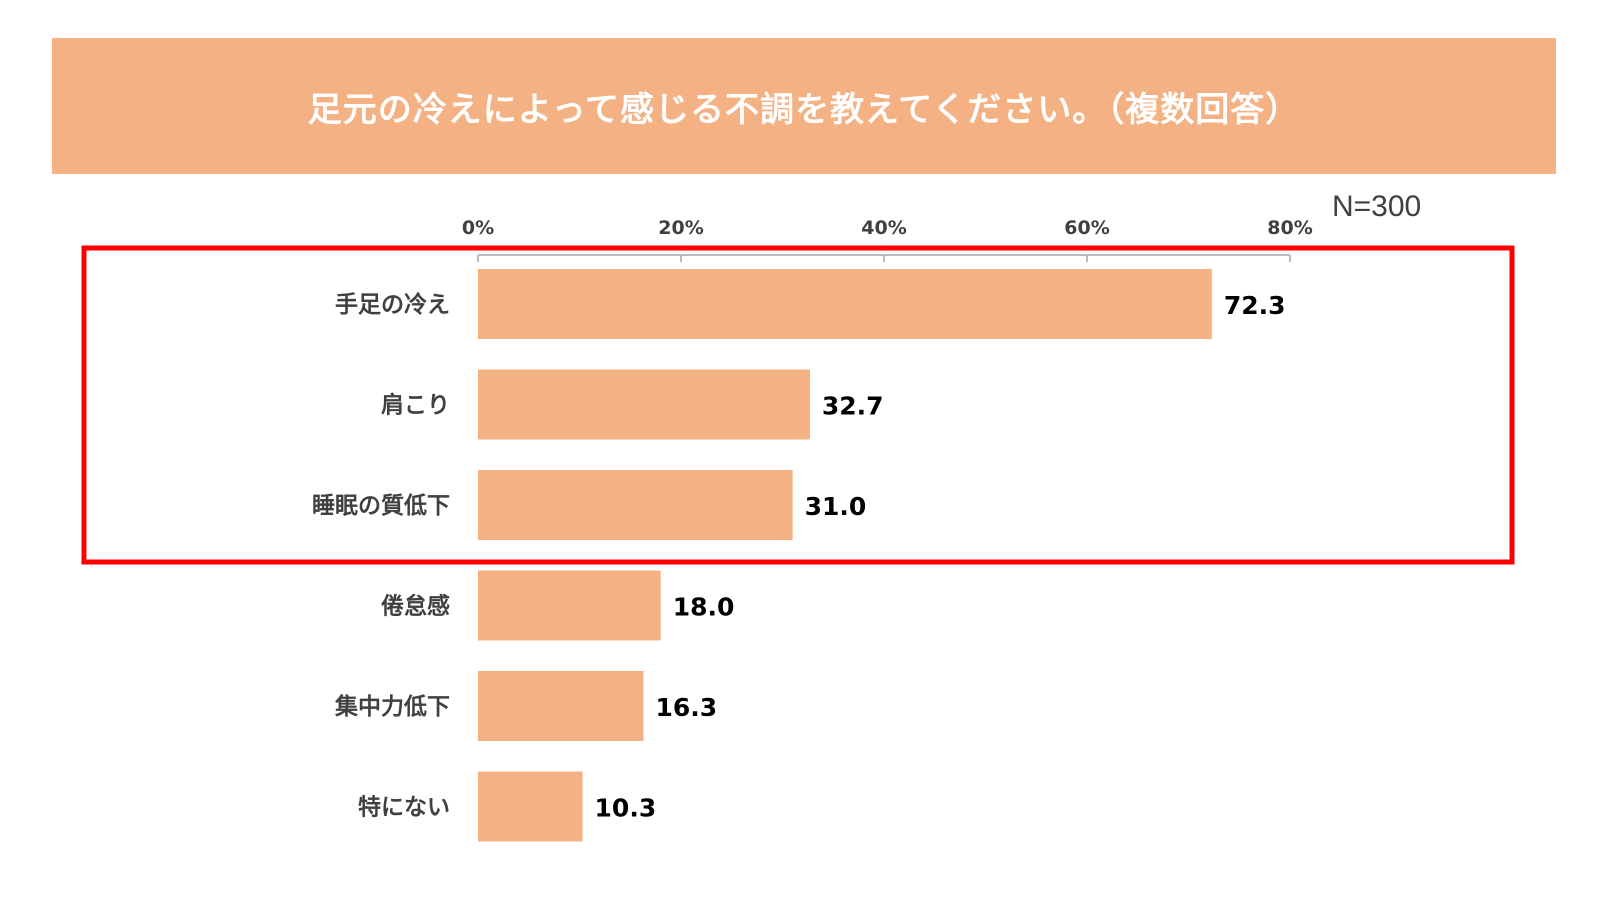  I want to click on category-label: 肩こり, so click(415, 405).